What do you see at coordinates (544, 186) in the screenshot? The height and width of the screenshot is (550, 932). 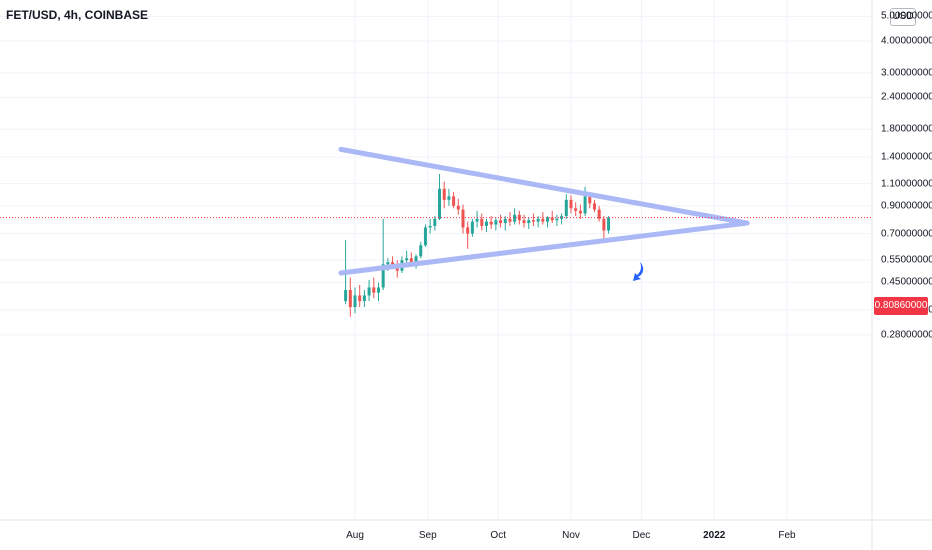 I see `upper-trendline` at bounding box center [544, 186].